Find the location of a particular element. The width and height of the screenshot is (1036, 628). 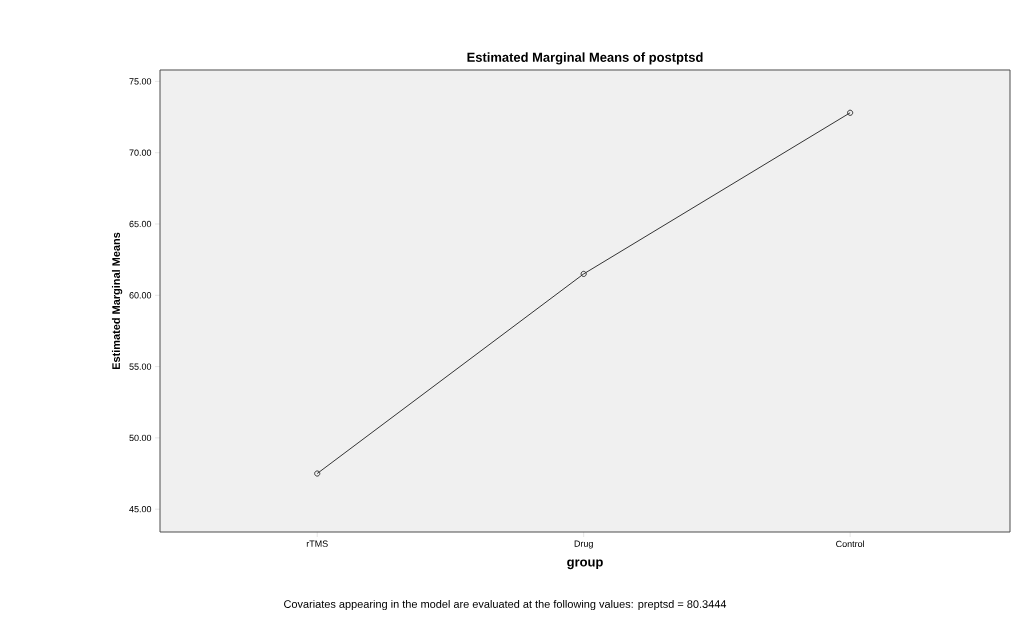

text: Covariates appearing in the model are evaluated at the following values: preptsd = 80.3444 is located at coordinates (505, 605).